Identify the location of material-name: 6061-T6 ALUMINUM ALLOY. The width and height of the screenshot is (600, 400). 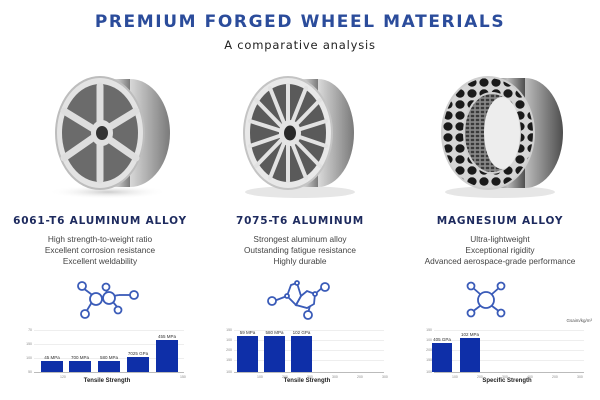
(100, 221).